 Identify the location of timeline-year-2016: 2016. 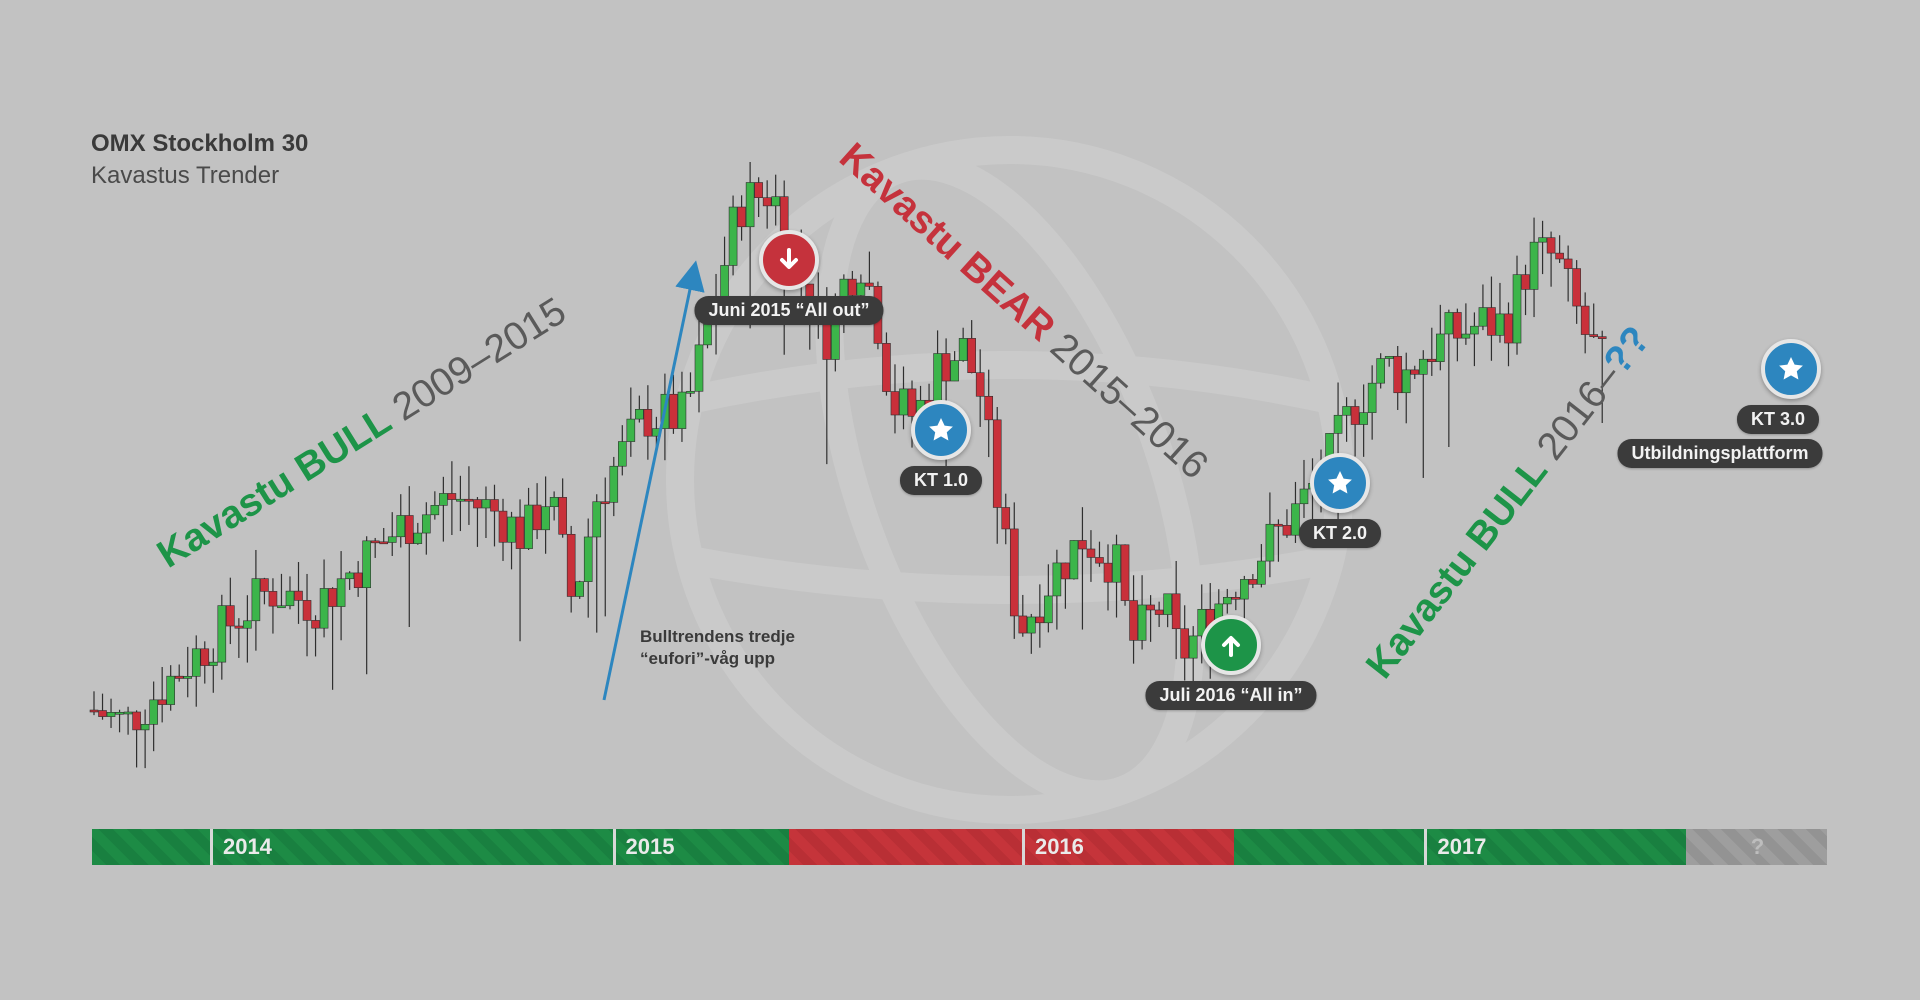
(1059, 846).